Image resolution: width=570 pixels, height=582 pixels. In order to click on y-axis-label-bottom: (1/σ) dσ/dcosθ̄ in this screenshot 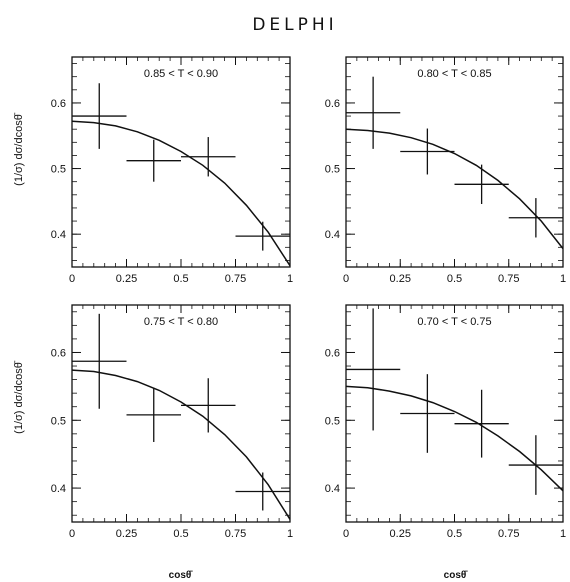, I will do `click(19, 397)`.